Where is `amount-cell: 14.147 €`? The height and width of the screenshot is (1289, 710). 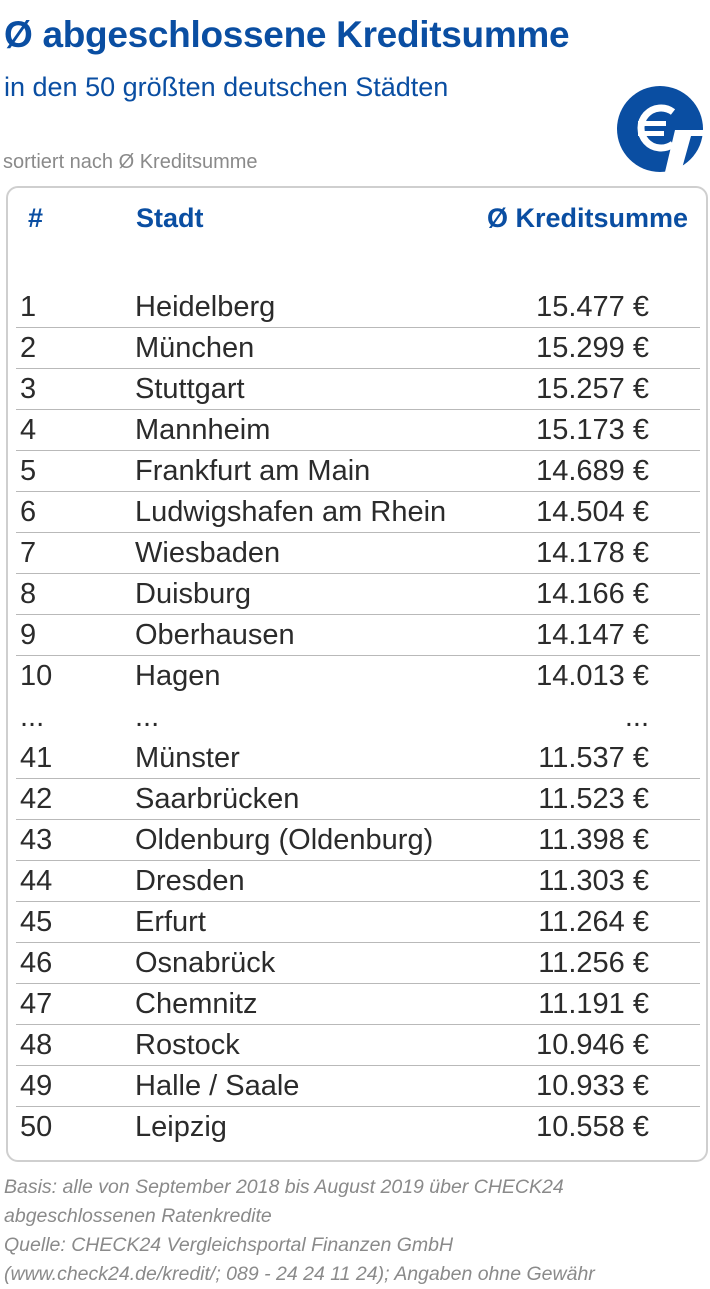
amount-cell: 14.147 € is located at coordinates (592, 635).